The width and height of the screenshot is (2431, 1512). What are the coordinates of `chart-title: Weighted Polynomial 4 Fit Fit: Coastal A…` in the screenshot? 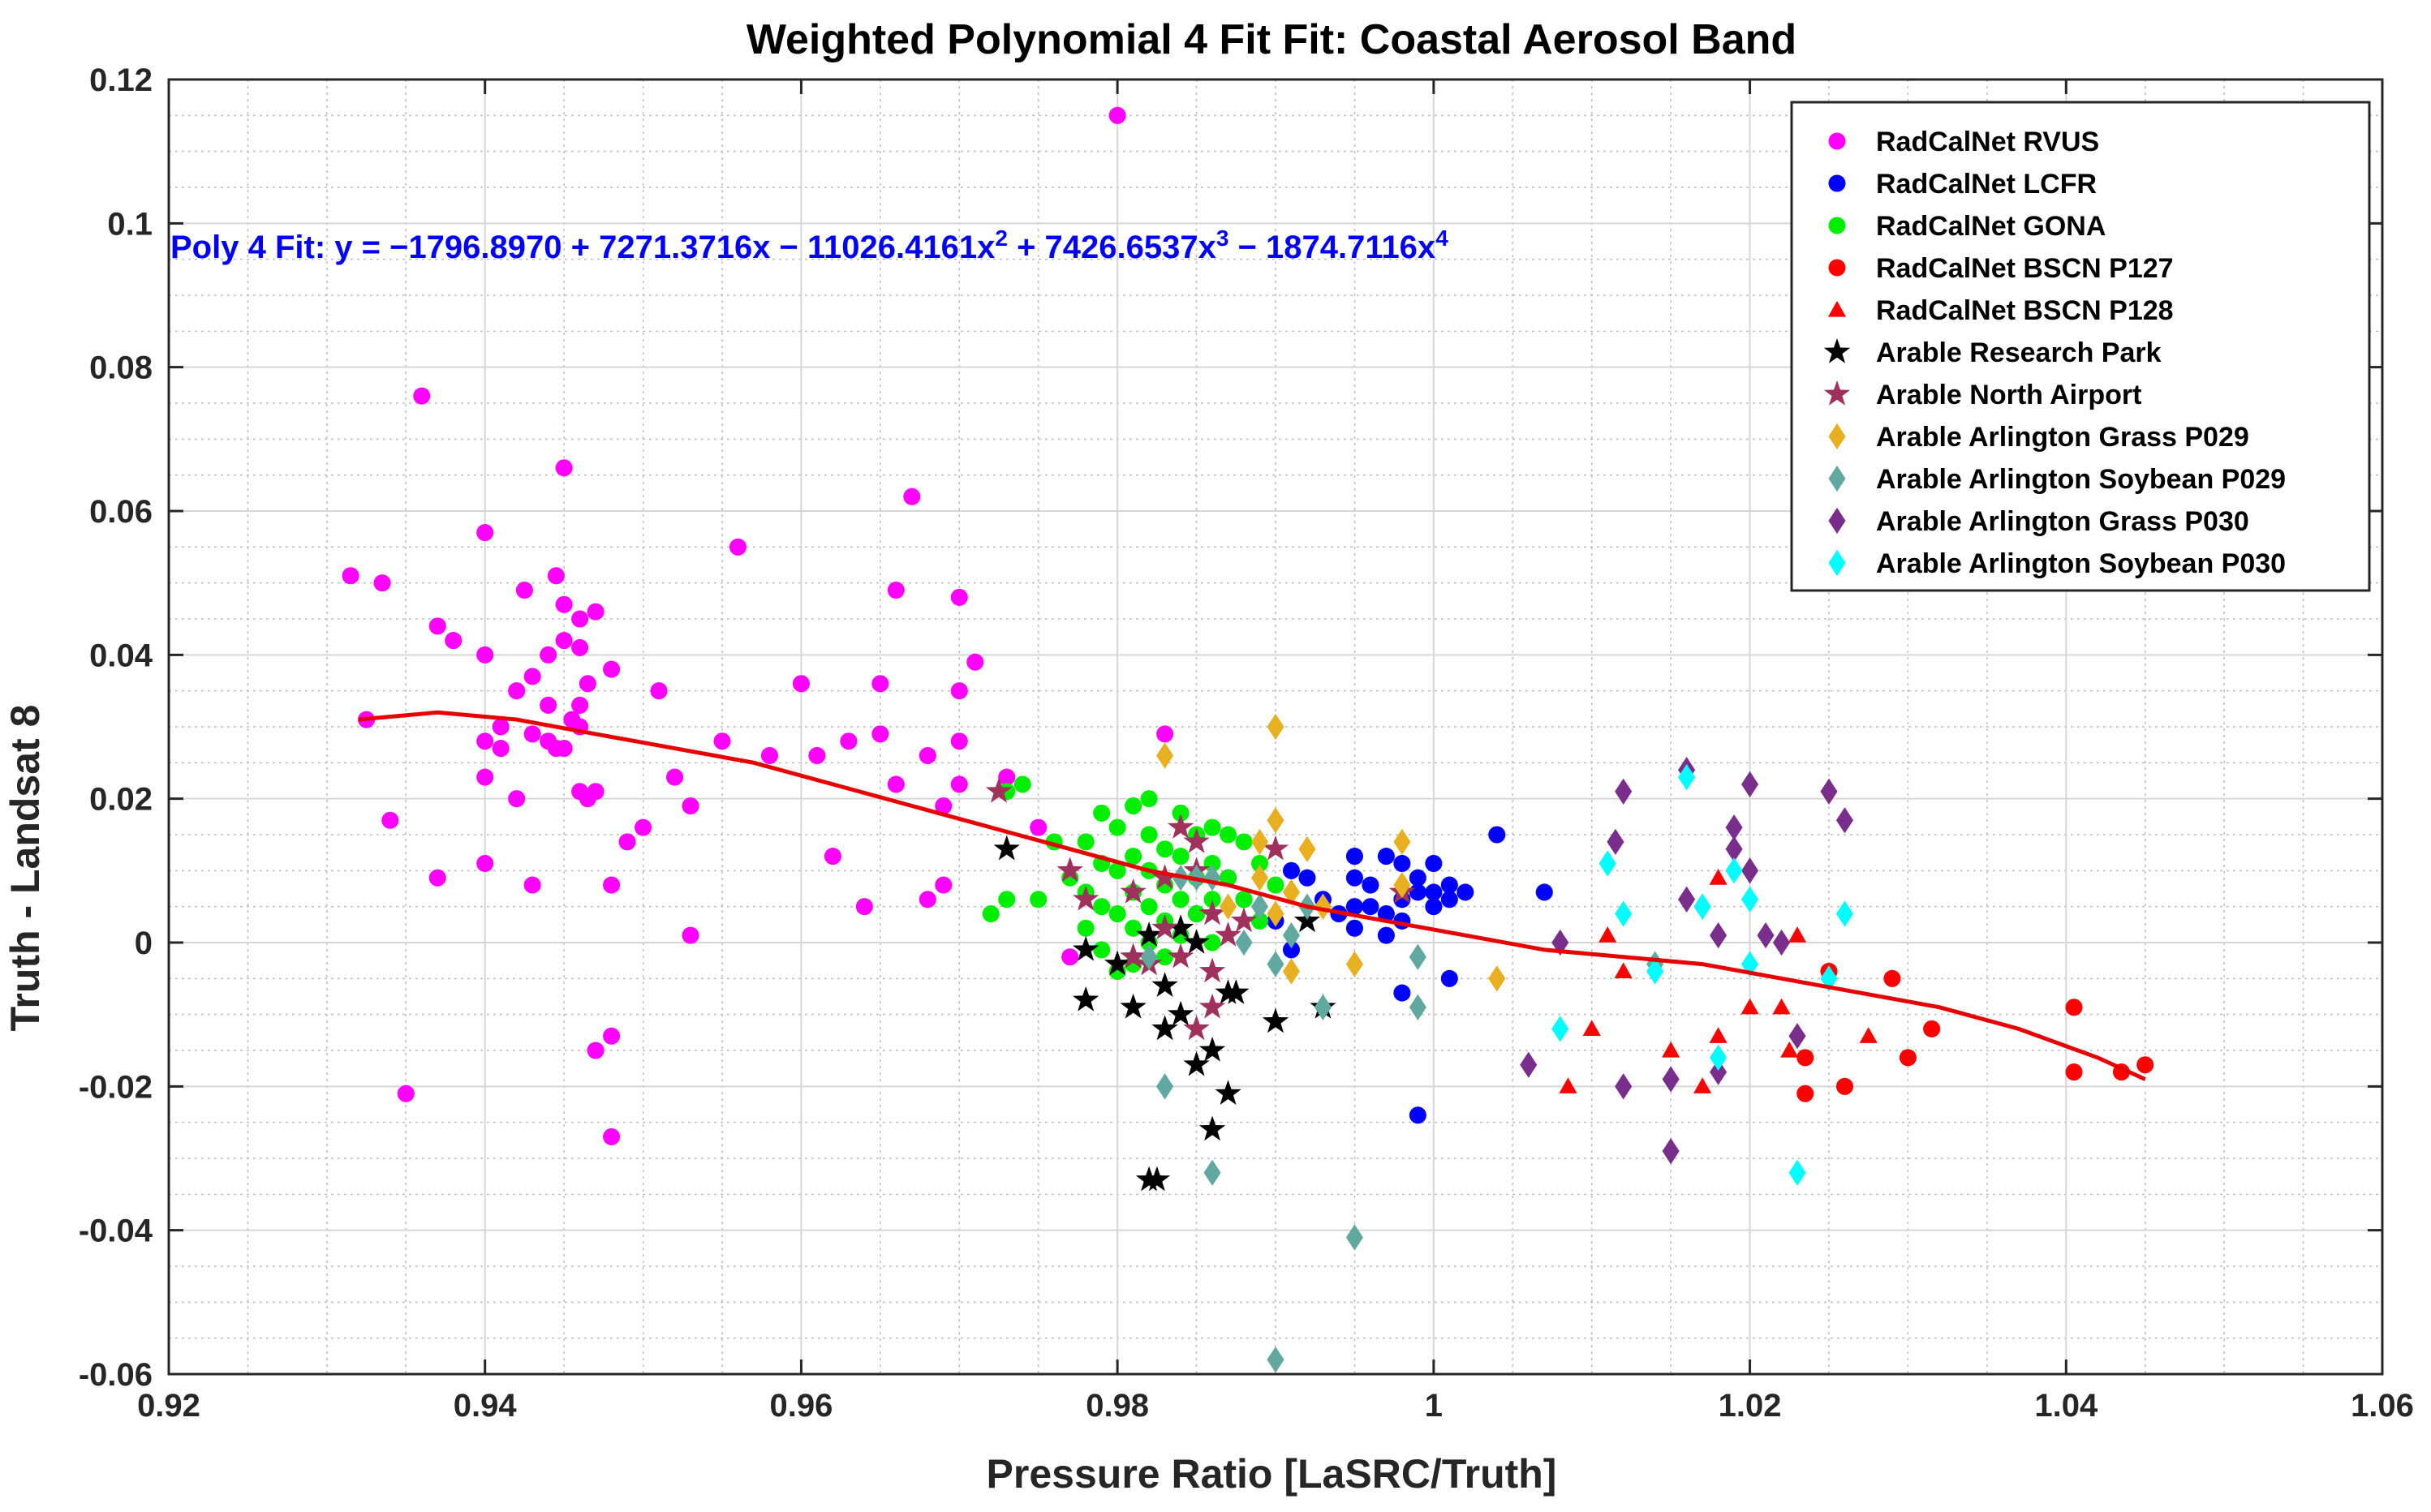 It's located at (1271, 39).